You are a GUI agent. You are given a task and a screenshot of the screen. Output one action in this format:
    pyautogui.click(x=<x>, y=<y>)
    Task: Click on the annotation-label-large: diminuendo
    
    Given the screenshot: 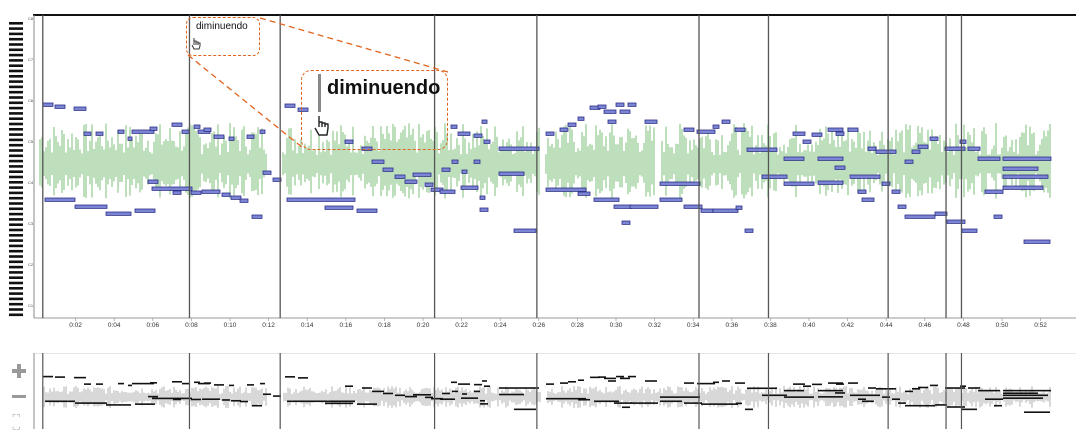 What is the action you would take?
    pyautogui.click(x=384, y=88)
    